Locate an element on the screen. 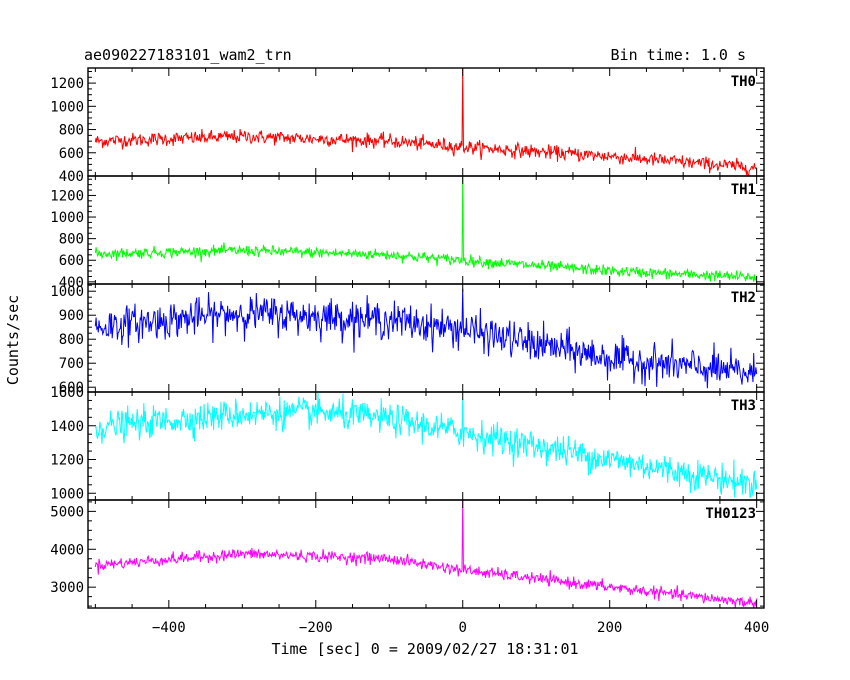 This screenshot has height=680, width=850. panel-th1: 400 600 800 1000 1200 TH1 is located at coordinates (407, 233).